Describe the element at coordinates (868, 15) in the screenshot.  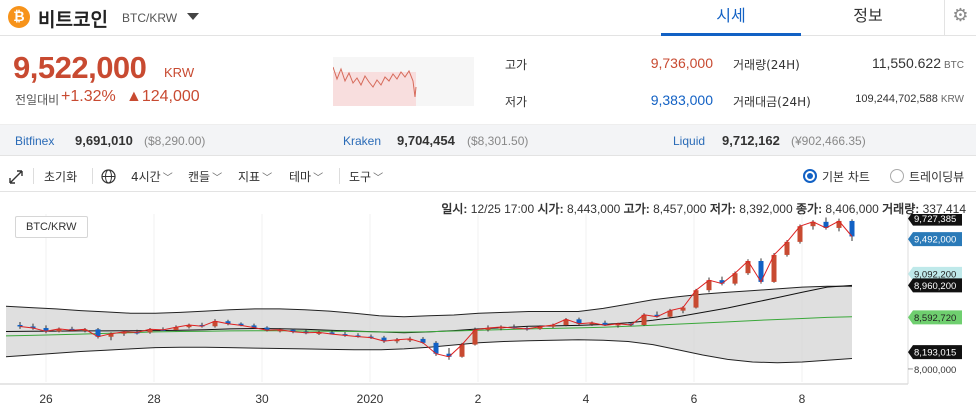
I see `tab-info: 정보` at that location.